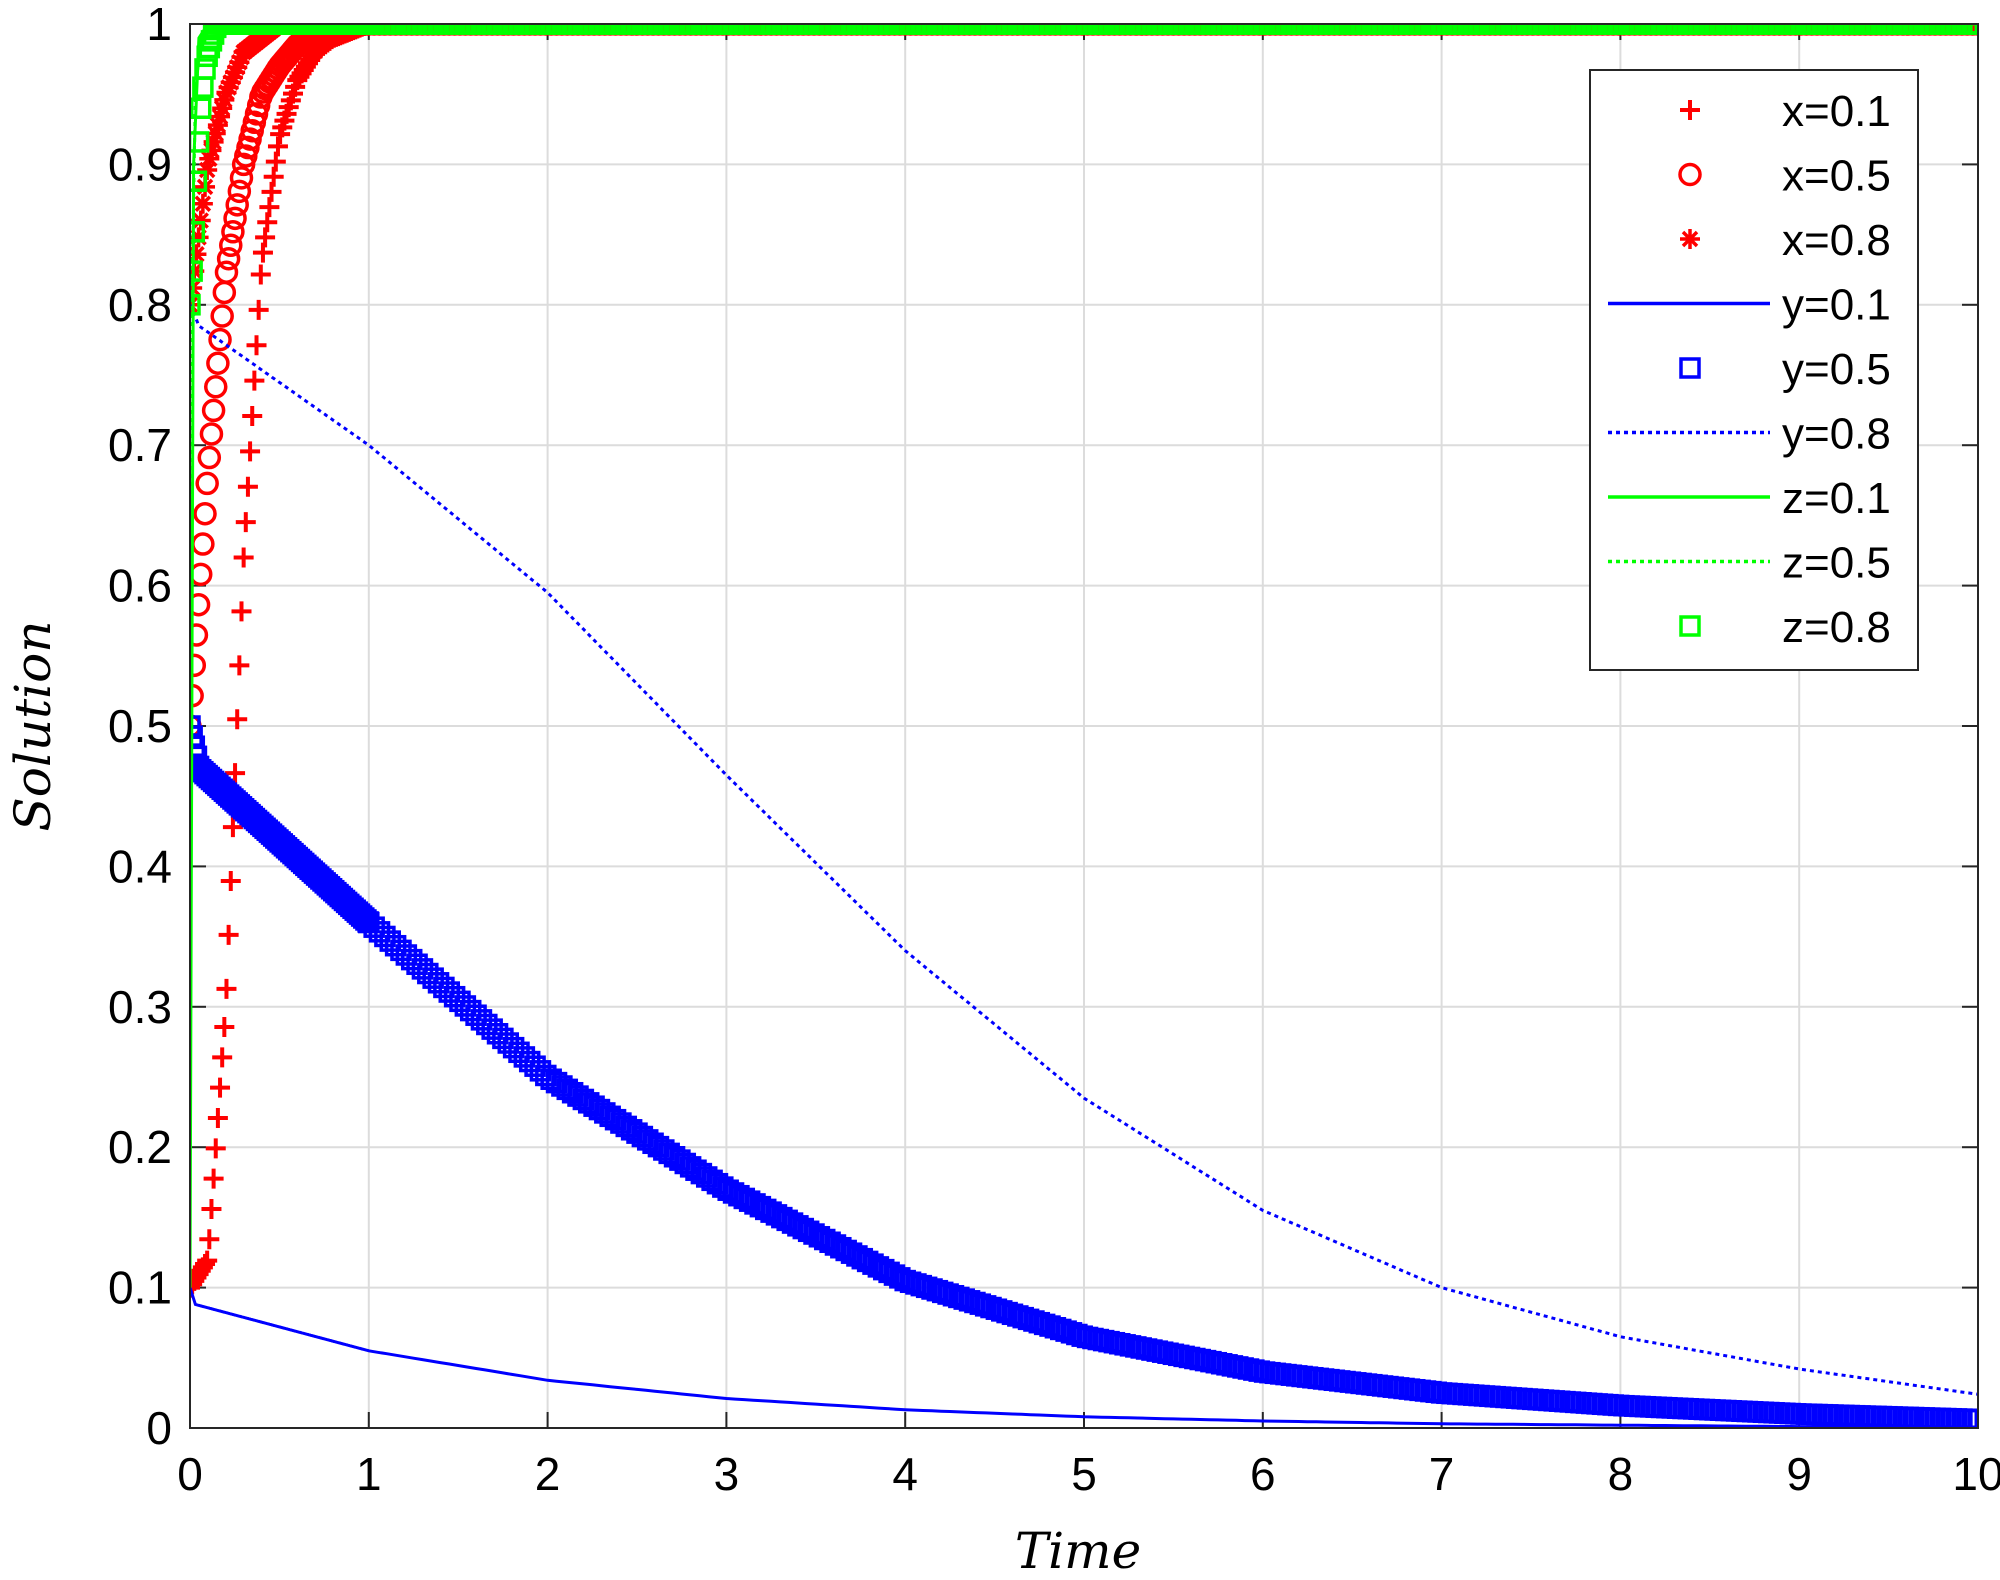 This screenshot has height=1580, width=2000. What do you see at coordinates (1976, 1474) in the screenshot?
I see `x-tick-label: 10` at bounding box center [1976, 1474].